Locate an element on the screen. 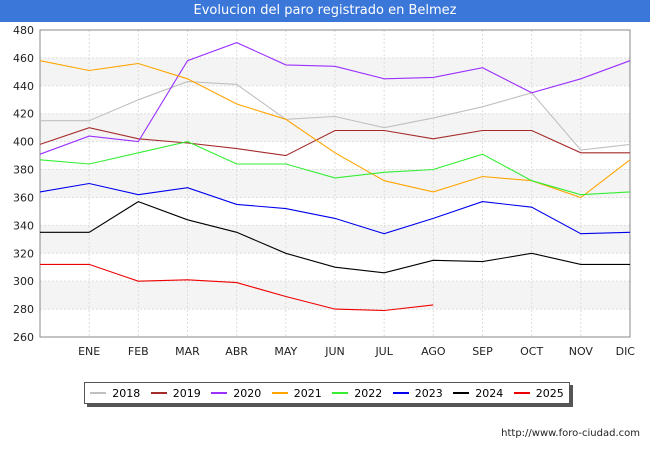  x-tick-label: ABR is located at coordinates (236, 351).